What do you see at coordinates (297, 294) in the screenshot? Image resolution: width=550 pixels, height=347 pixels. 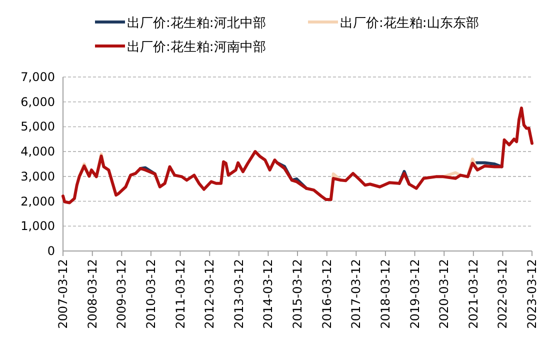 I see `x-tick-label: 2015-03-12` at bounding box center [297, 294].